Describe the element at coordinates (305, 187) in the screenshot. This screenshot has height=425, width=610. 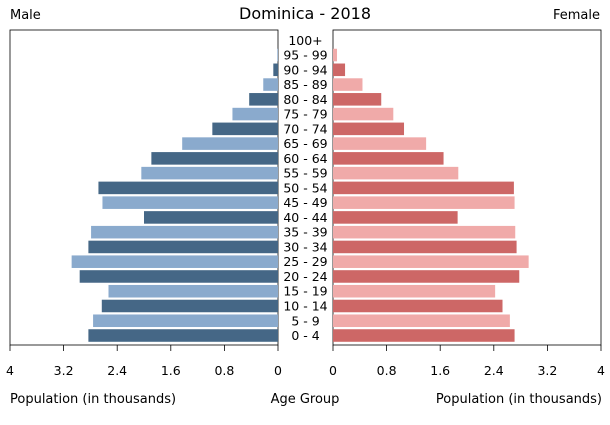
I see `age-group-label: 50 - 54` at that location.